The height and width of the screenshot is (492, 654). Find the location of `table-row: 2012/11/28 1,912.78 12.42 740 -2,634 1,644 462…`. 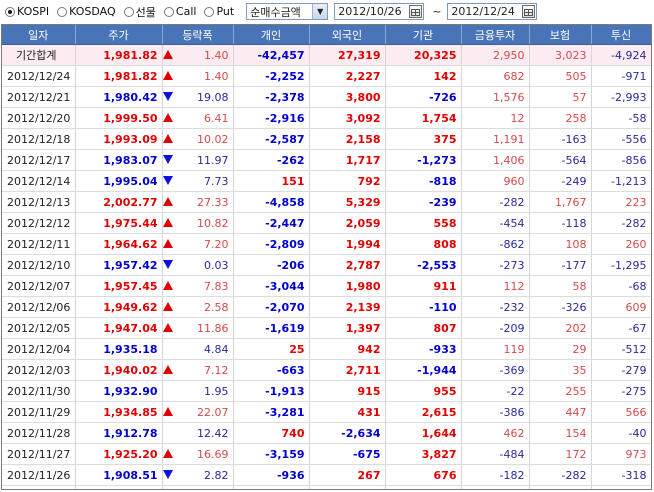

table-row: 2012/11/28 1,912.78 12.42 740 -2,634 1,644 462… is located at coordinates (326, 433).